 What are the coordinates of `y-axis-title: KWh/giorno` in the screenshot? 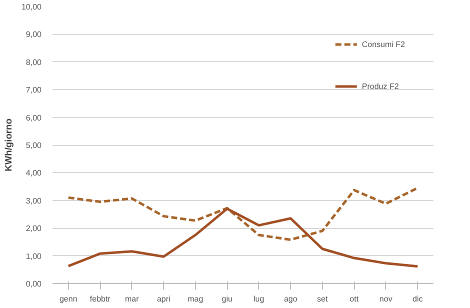 It's located at (8, 145).